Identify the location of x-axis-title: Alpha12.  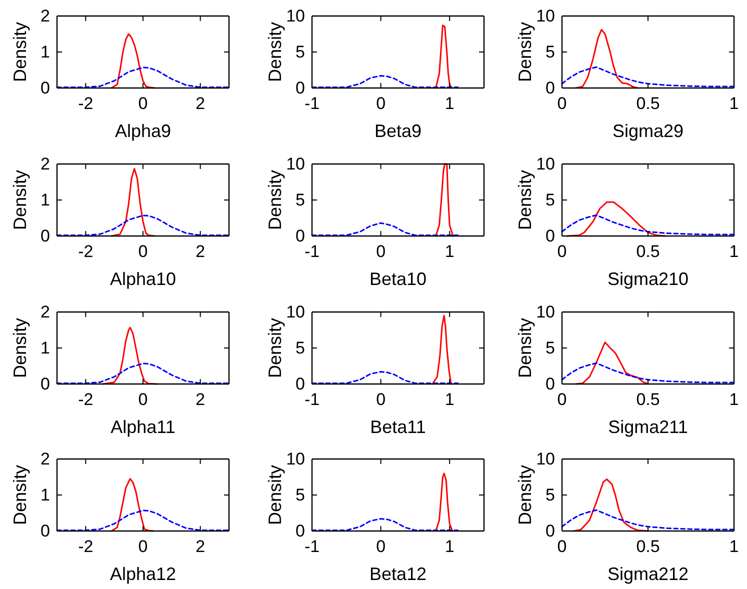
(143, 574).